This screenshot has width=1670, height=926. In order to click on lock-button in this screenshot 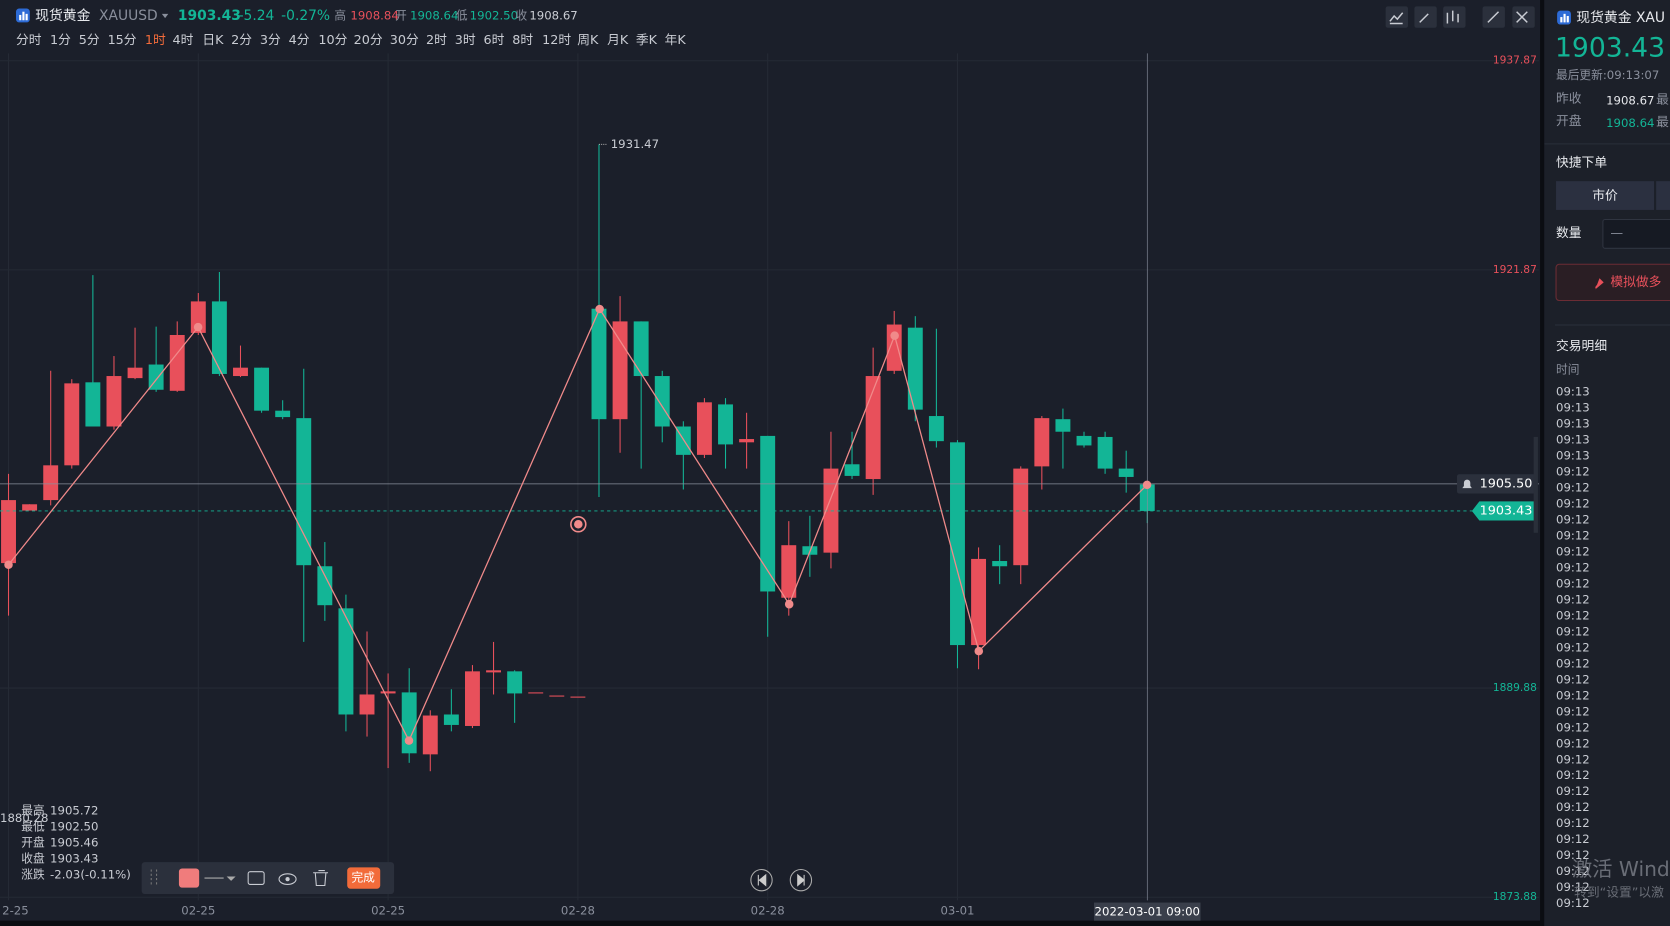, I will do `click(256, 878)`.